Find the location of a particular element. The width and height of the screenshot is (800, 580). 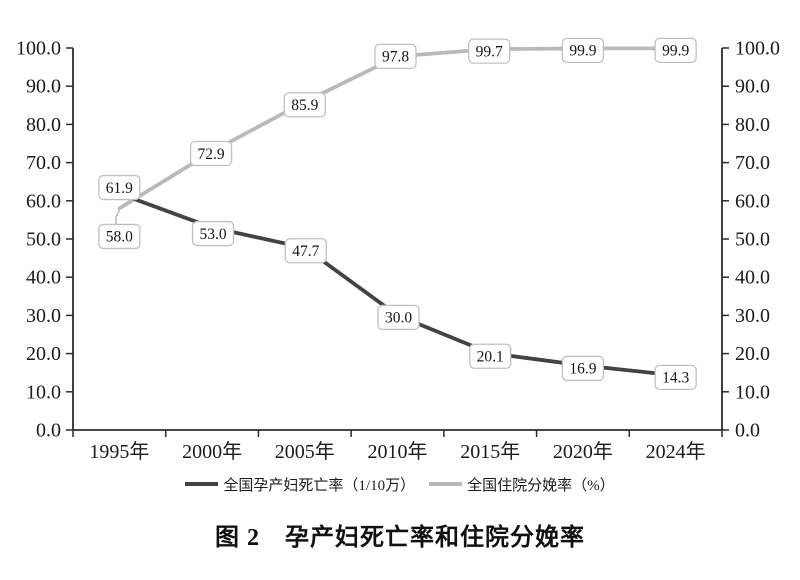

data-label-value: 53.0 is located at coordinates (213, 234).